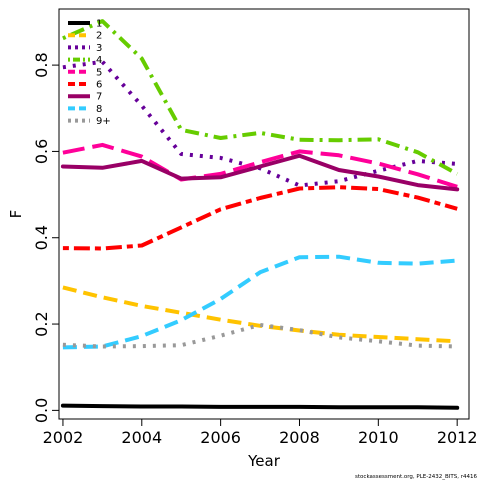  I want to click on x-tick-label: 2008, so click(299, 437).